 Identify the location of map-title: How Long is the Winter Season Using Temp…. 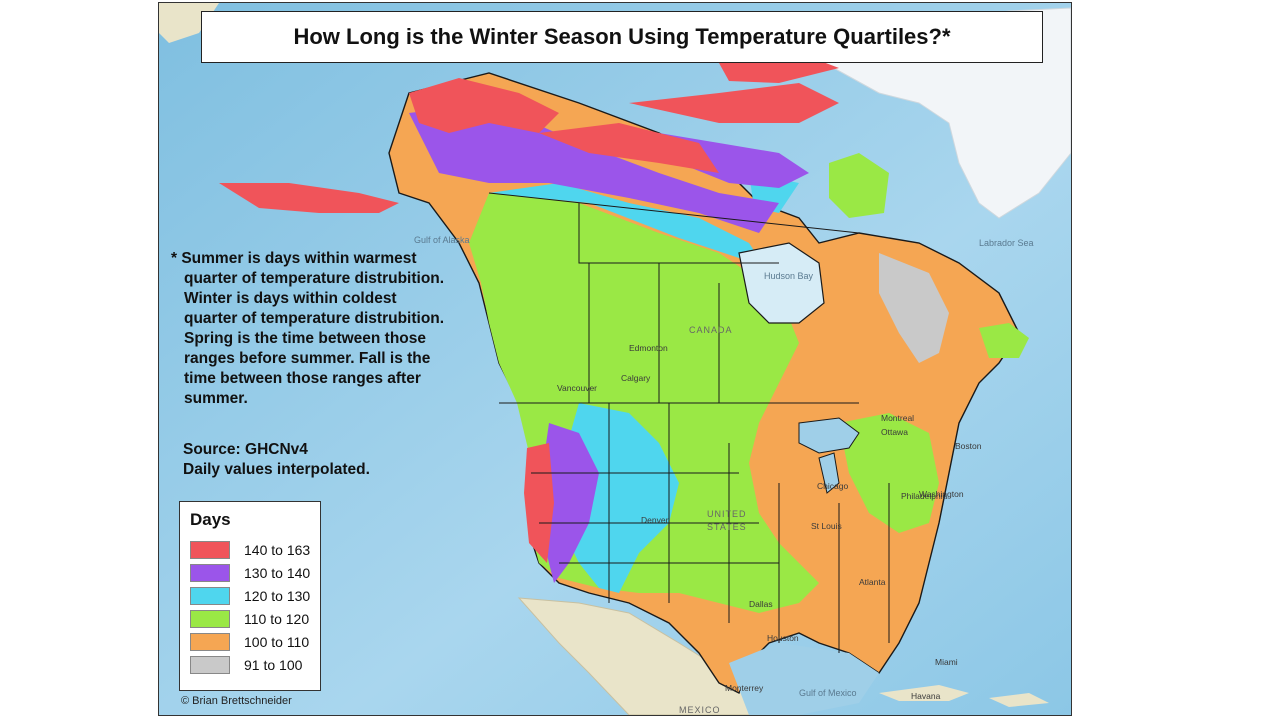
(622, 36).